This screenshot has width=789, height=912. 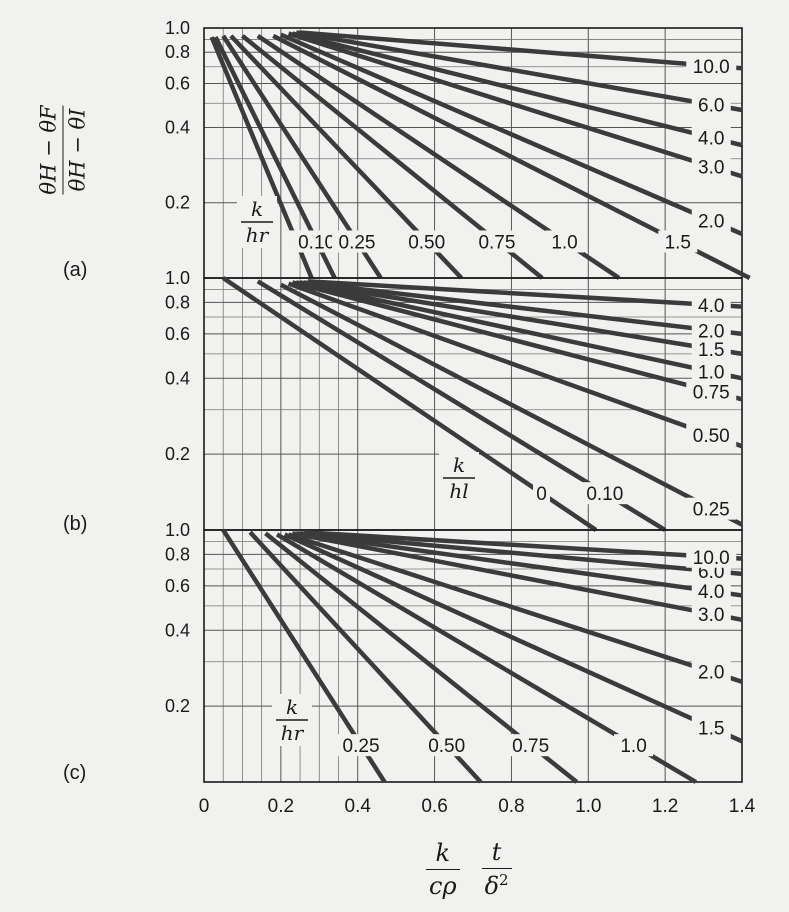 I want to click on x-axis-label-left-fraction: k cρ, so click(x=443, y=869).